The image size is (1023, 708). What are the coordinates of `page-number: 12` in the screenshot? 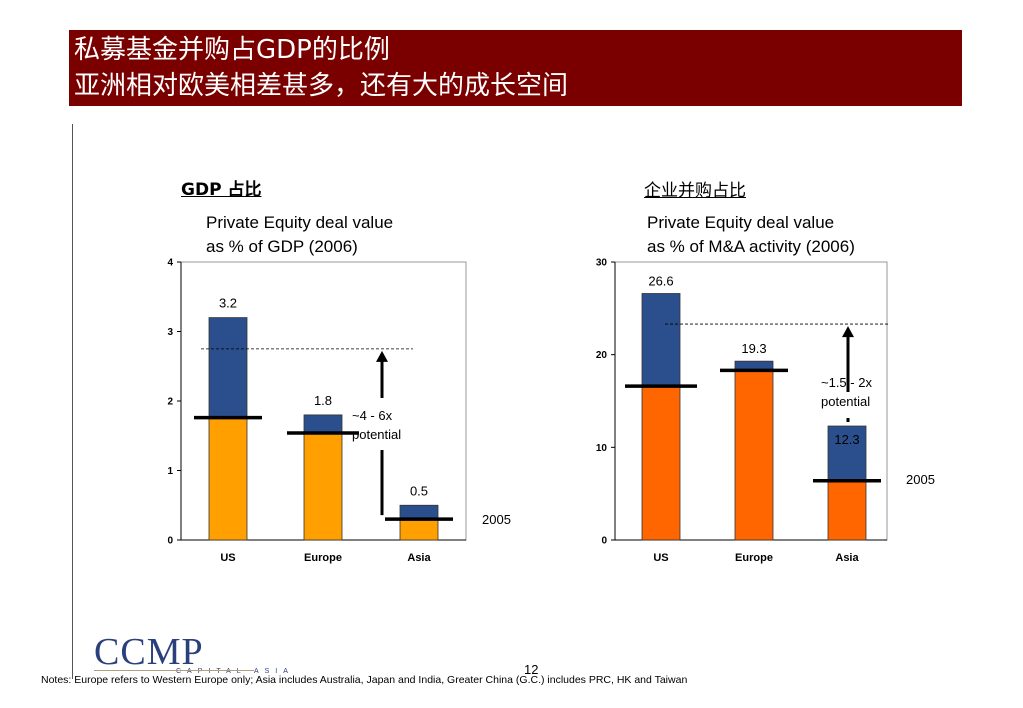 It's located at (531, 669).